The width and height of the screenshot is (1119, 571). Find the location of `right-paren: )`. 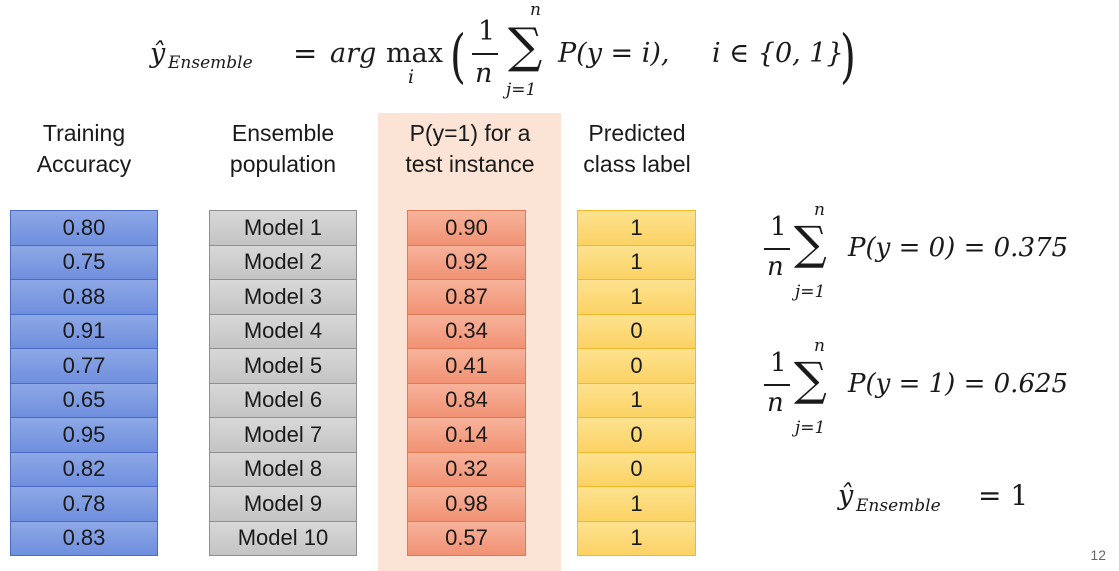

right-paren: ) is located at coordinates (848, 56).